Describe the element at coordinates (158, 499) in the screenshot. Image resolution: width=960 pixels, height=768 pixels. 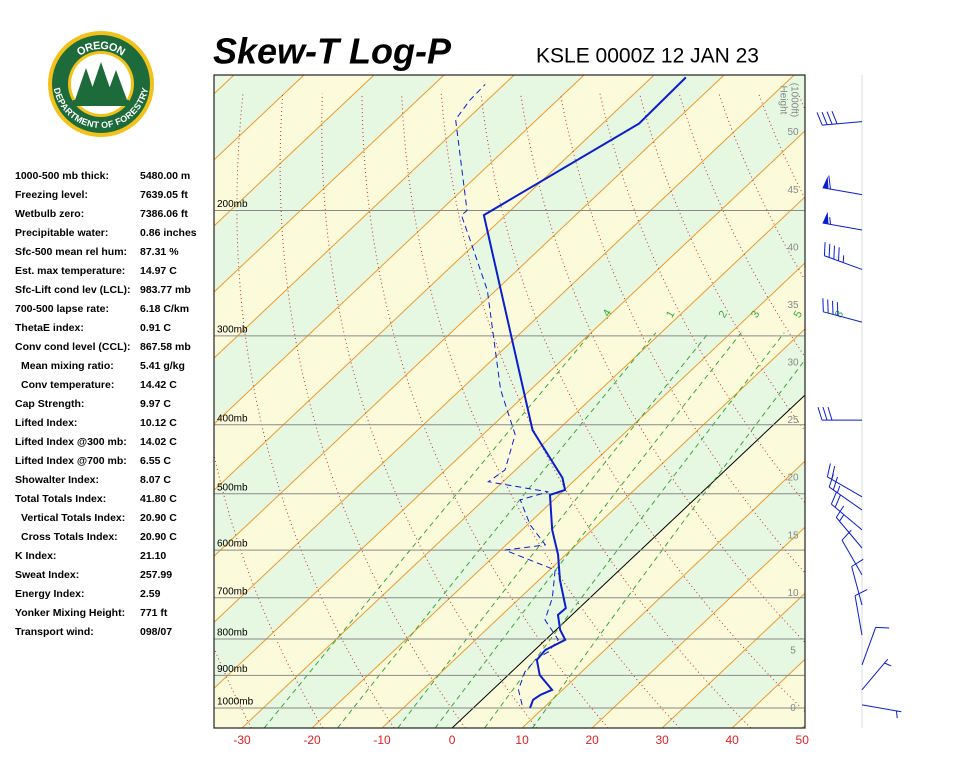
I see `index-value: 41.80 C` at that location.